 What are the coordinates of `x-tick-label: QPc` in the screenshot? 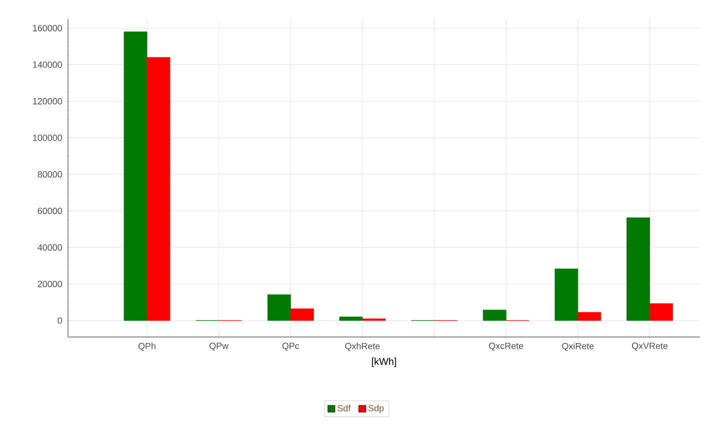 It's located at (291, 346).